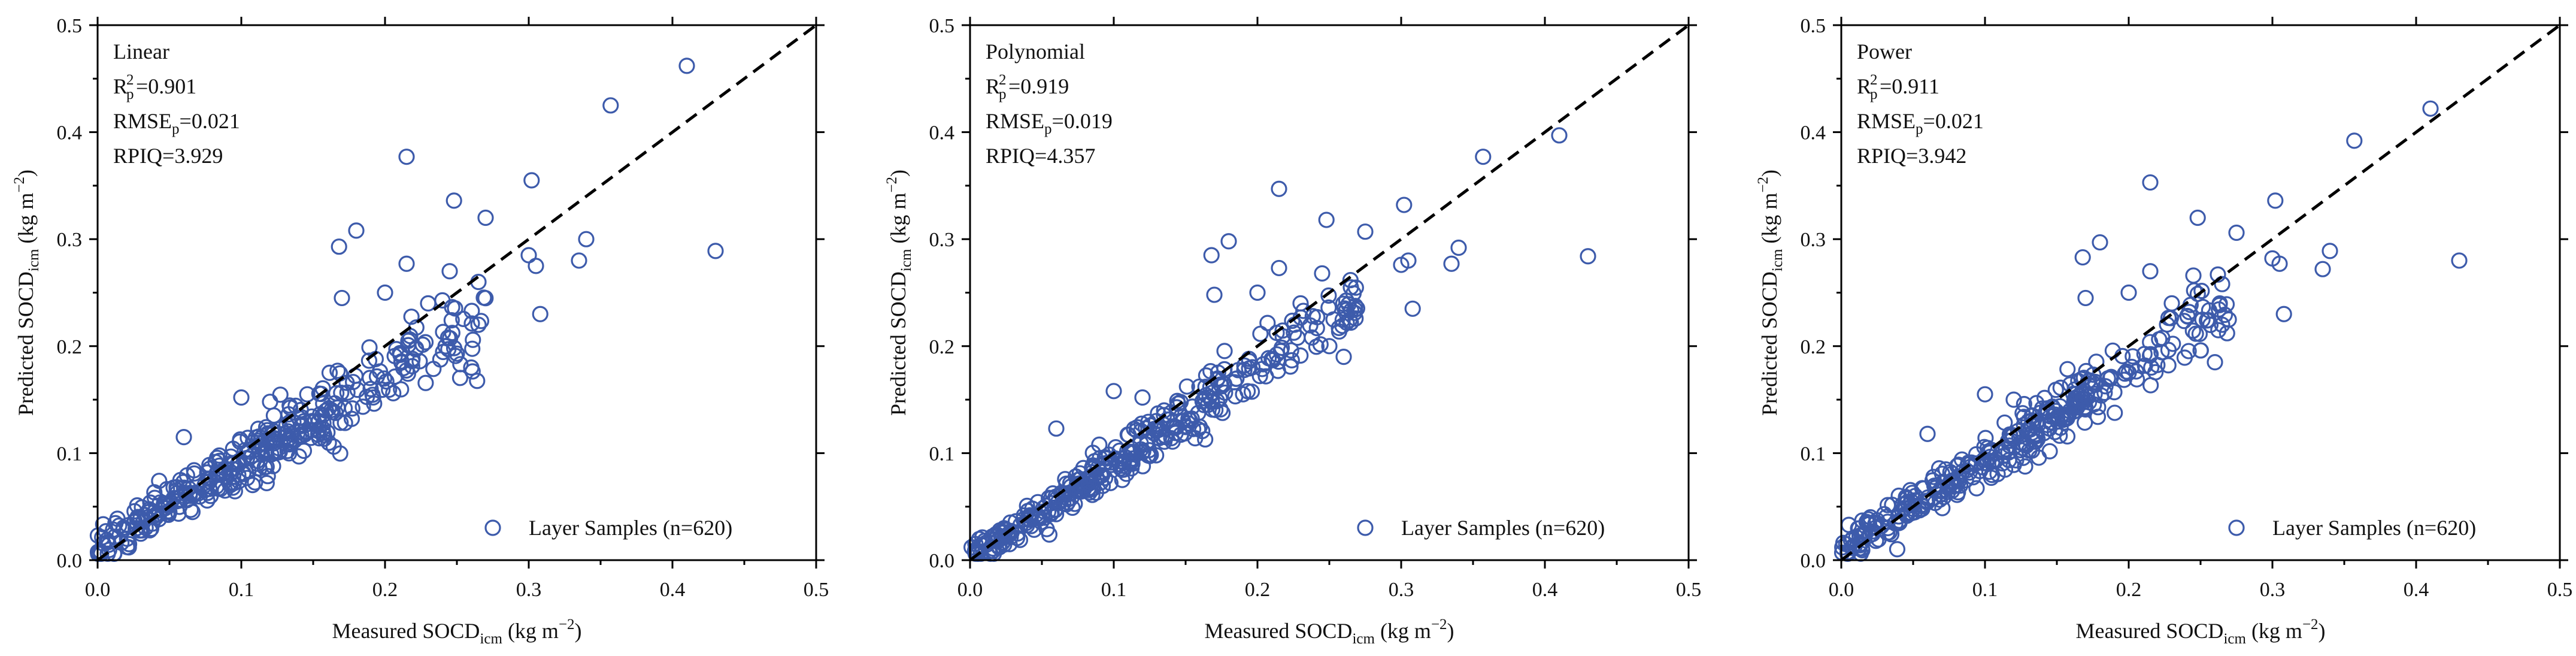 The width and height of the screenshot is (2576, 656). Describe the element at coordinates (1841, 590) in the screenshot. I see `x-tick-label: 0.0` at that location.